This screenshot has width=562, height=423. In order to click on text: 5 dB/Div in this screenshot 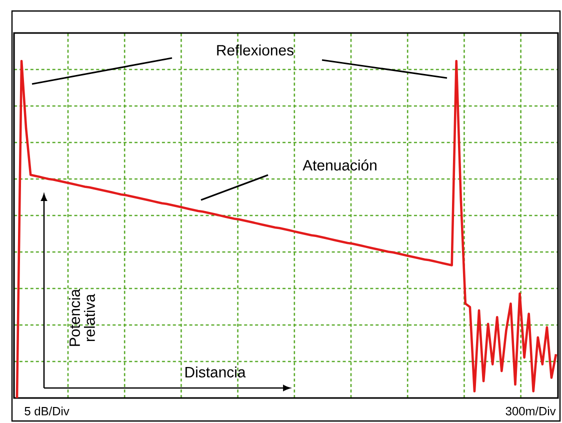, I will do `click(47, 411)`.